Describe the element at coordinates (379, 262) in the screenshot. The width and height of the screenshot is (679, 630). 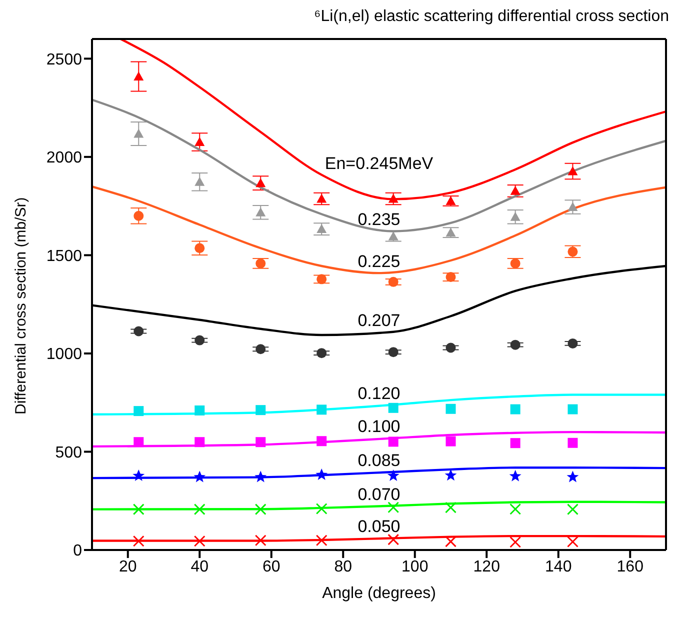
I see `series-label: 0.225` at that location.